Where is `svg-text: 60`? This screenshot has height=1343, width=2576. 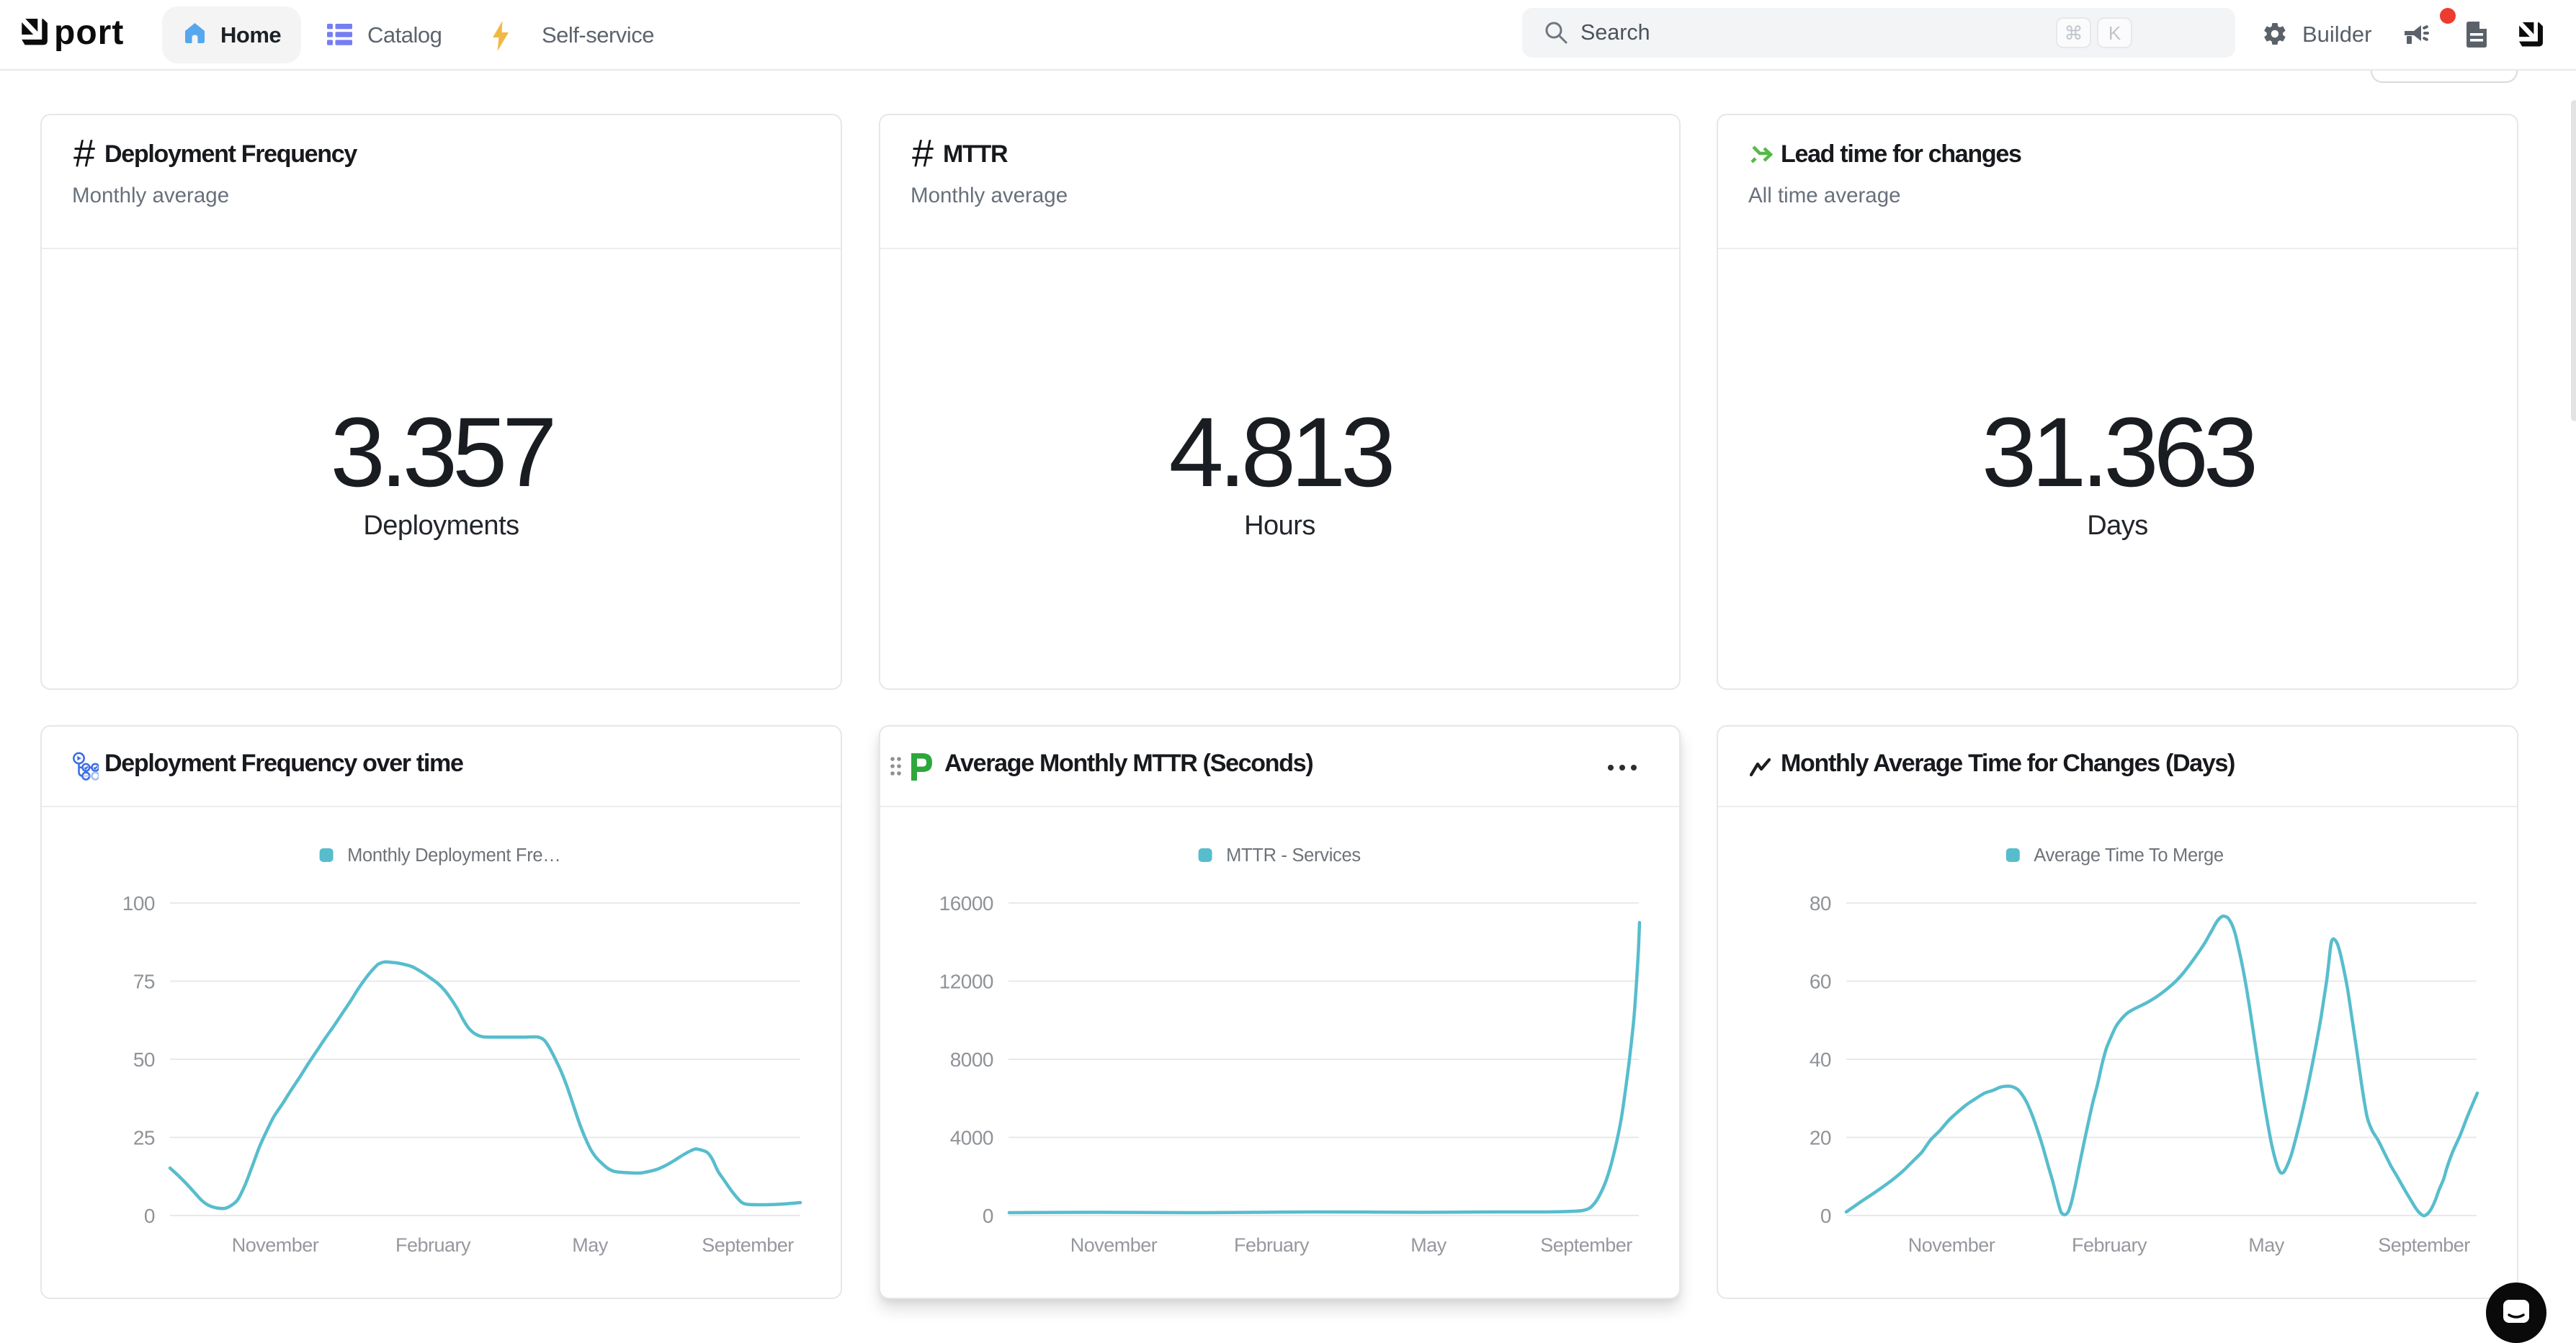
svg-text: 60 is located at coordinates (1820, 982).